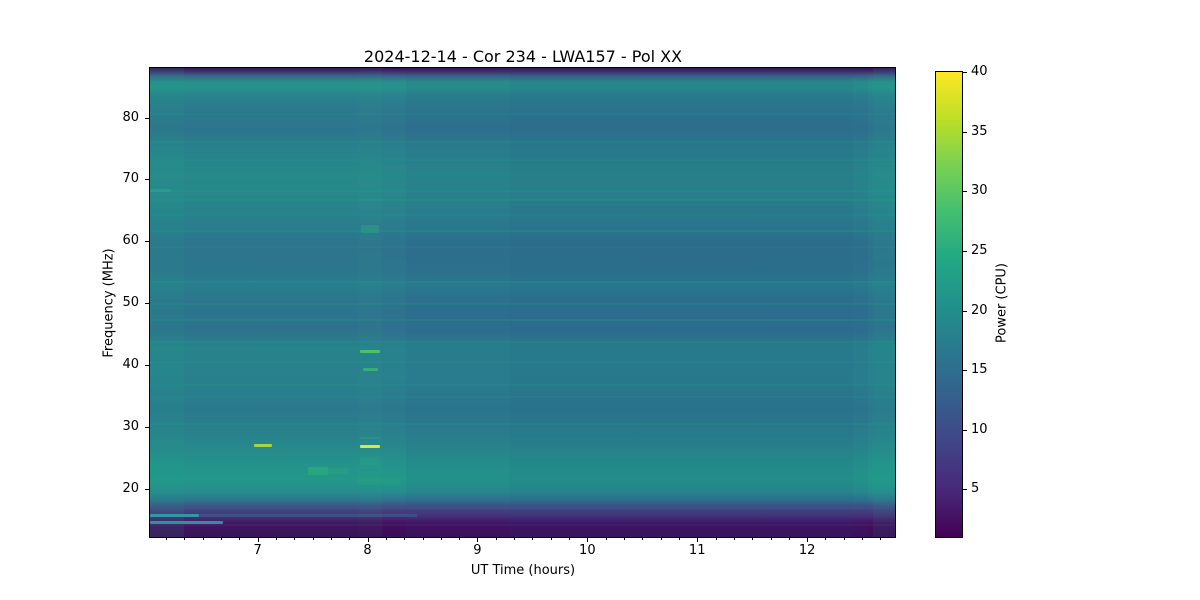  Describe the element at coordinates (975, 489) in the screenshot. I see `colorbar-tick-label: 5` at that location.